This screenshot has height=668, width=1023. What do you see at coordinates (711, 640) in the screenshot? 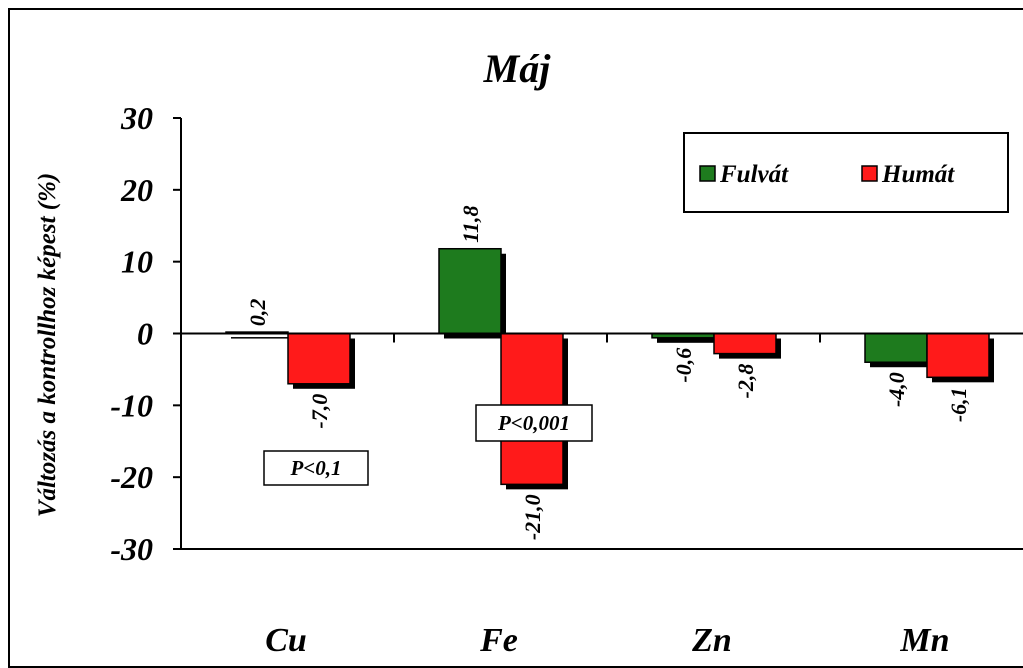
I see `x-tick-label: Zn` at bounding box center [711, 640].